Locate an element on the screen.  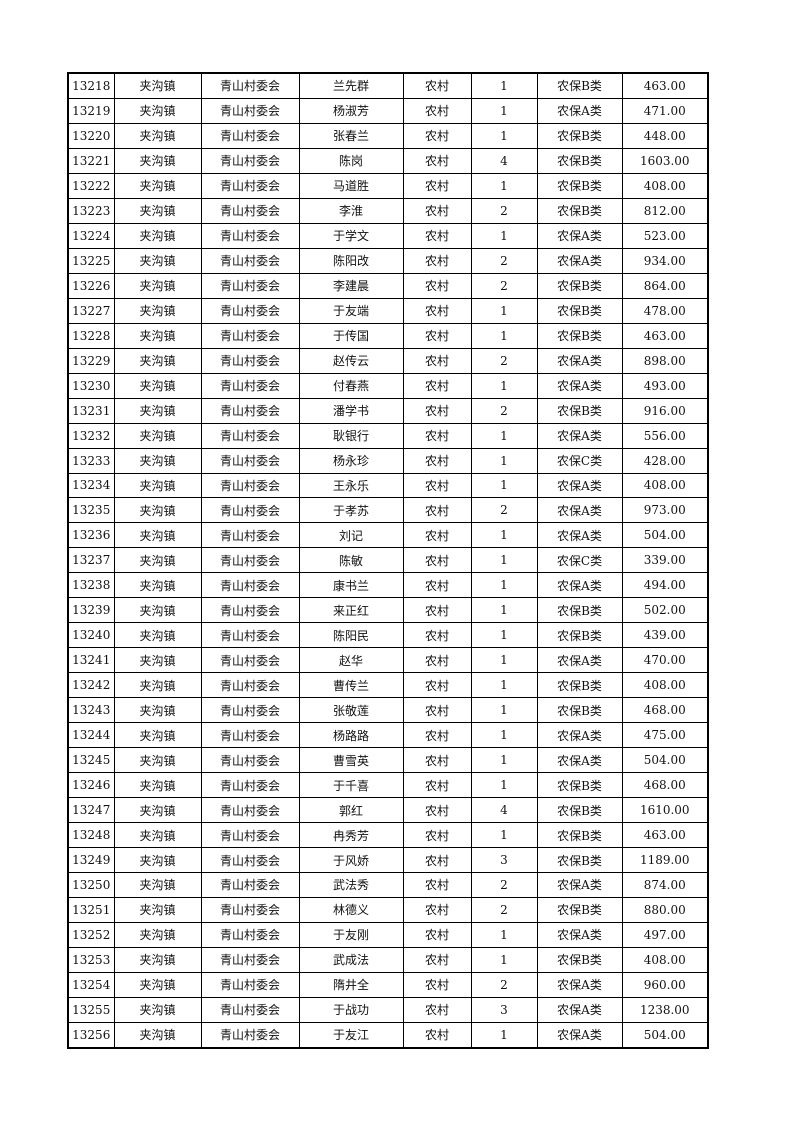
table-row: 13237 夹沟镇 青山村委会 陈敏 农村 1 农保C类 339.00 is located at coordinates (388, 560).